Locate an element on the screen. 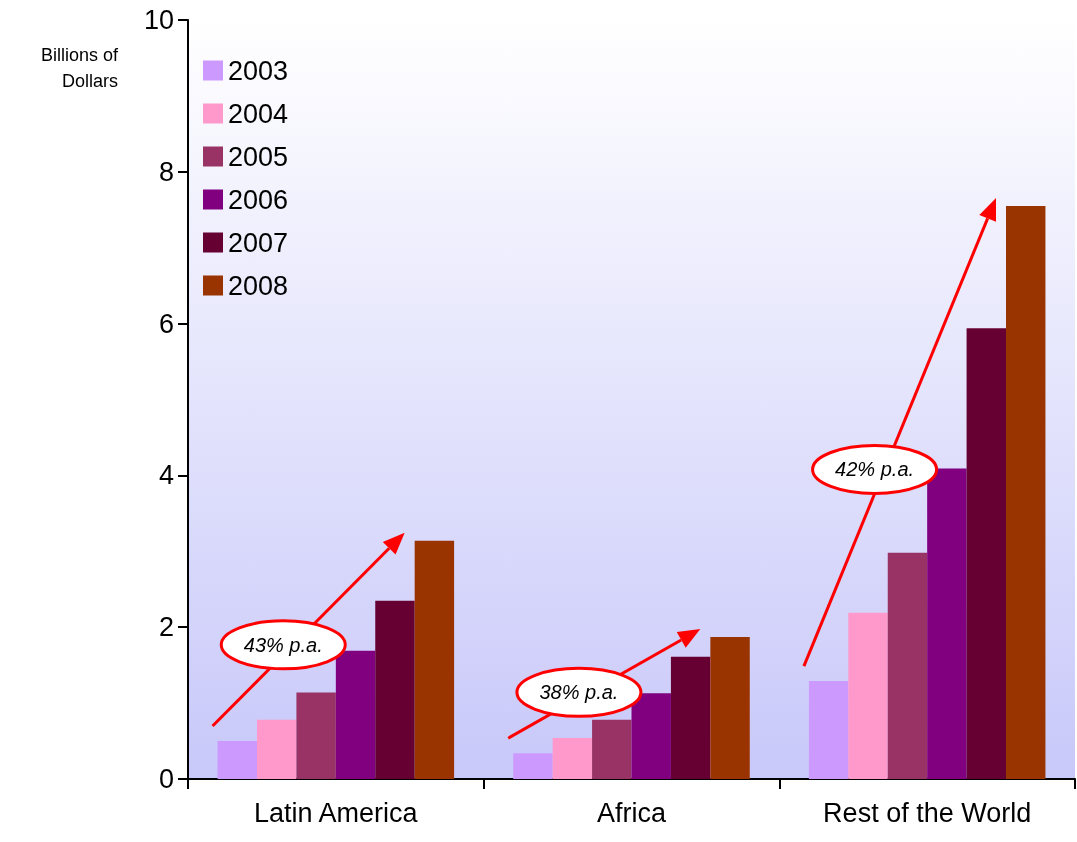 The height and width of the screenshot is (842, 1077). y-axis-title: Billions of Dollars is located at coordinates (79, 68).